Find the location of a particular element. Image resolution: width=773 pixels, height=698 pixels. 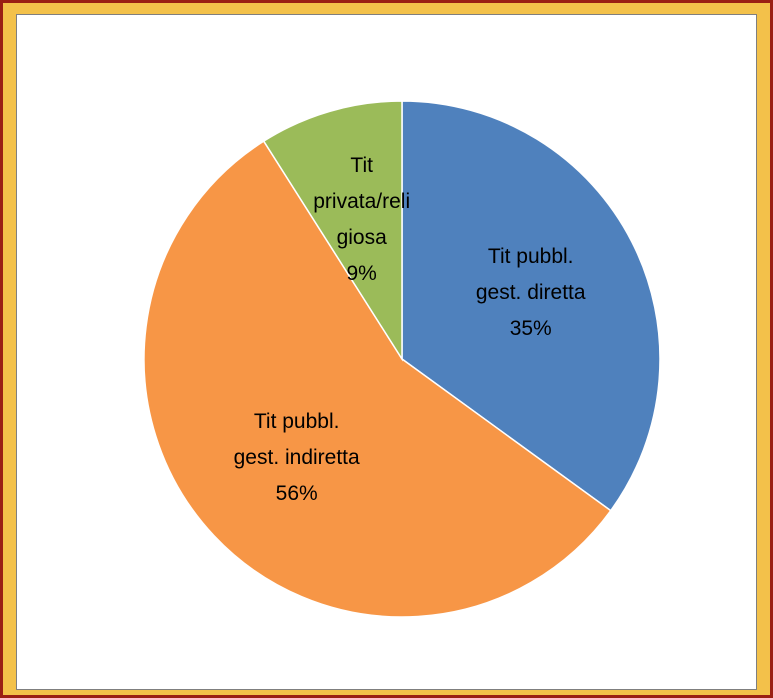

label-value: 9% is located at coordinates (361, 274).